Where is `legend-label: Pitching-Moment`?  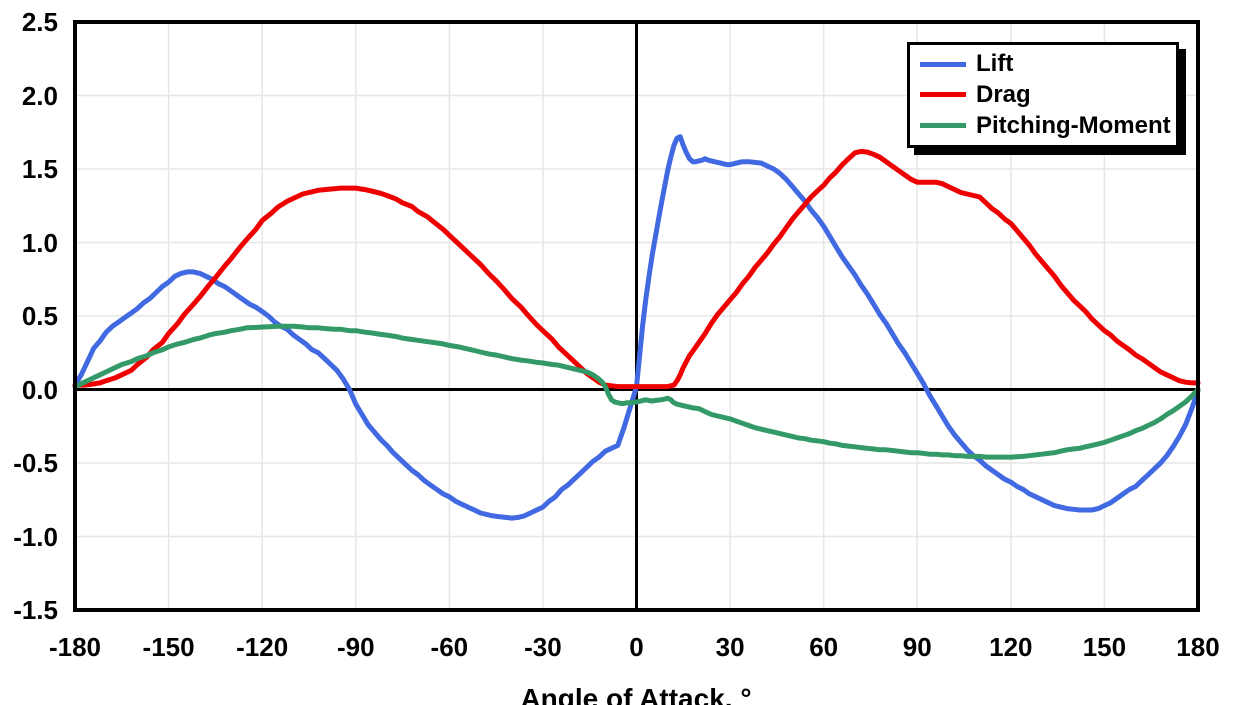 legend-label: Pitching-Moment is located at coordinates (1073, 125).